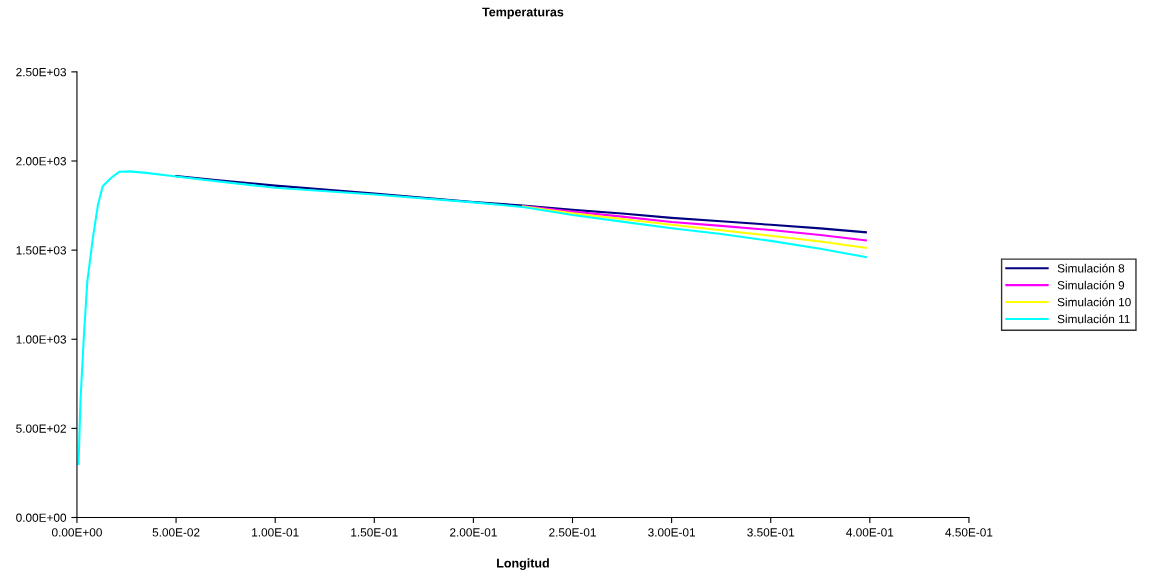  What do you see at coordinates (1093, 319) in the screenshot?
I see `legend-label: Simulación 11` at bounding box center [1093, 319].